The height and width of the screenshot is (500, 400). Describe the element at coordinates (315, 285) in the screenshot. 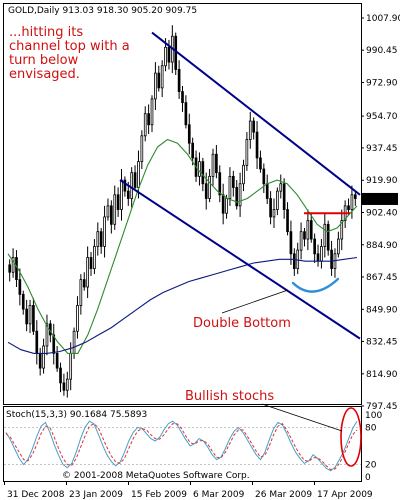

I see `double-bottom-curve` at that location.